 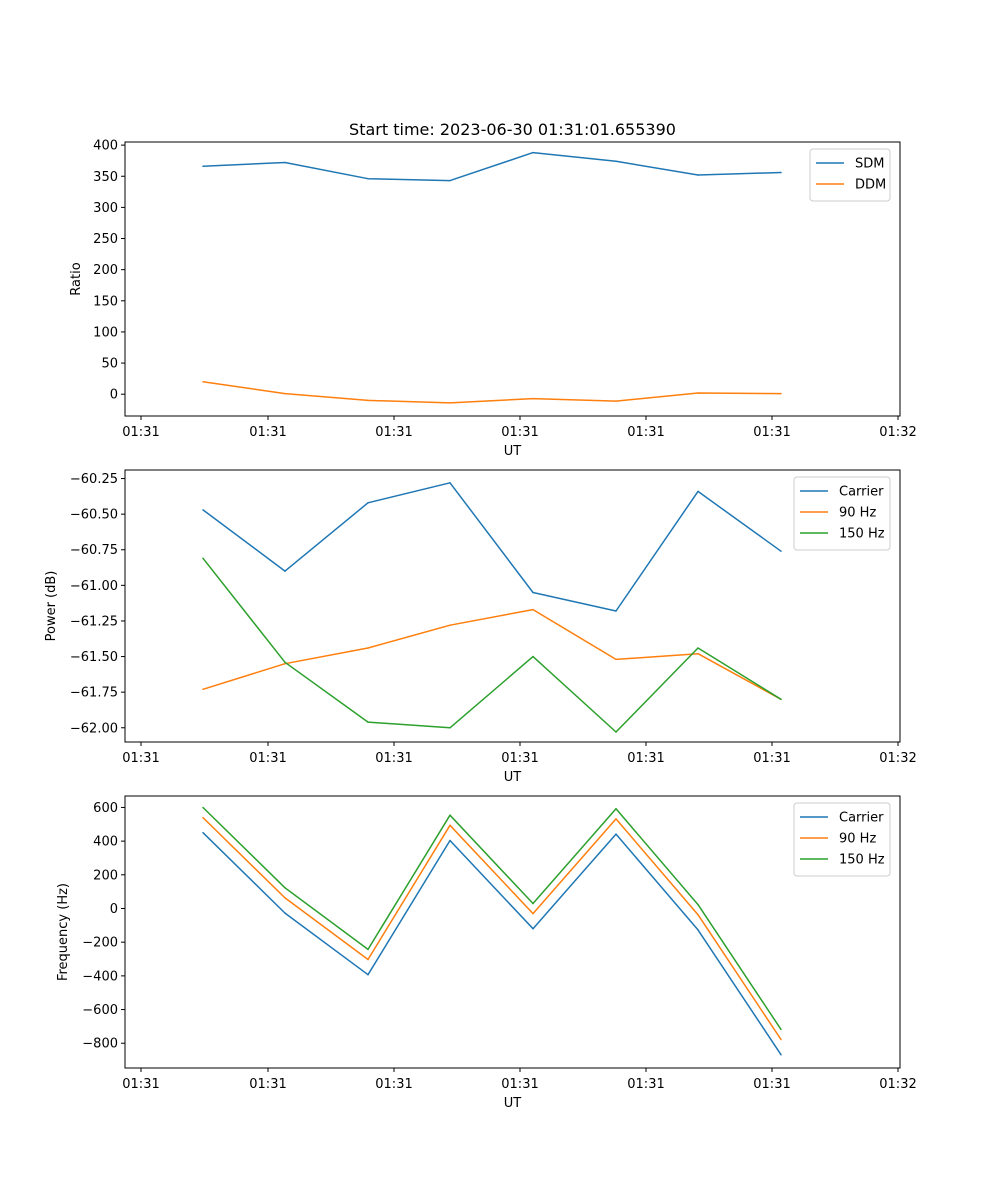 What do you see at coordinates (94, 479) in the screenshot?
I see `y-tick-label: −60.25` at bounding box center [94, 479].